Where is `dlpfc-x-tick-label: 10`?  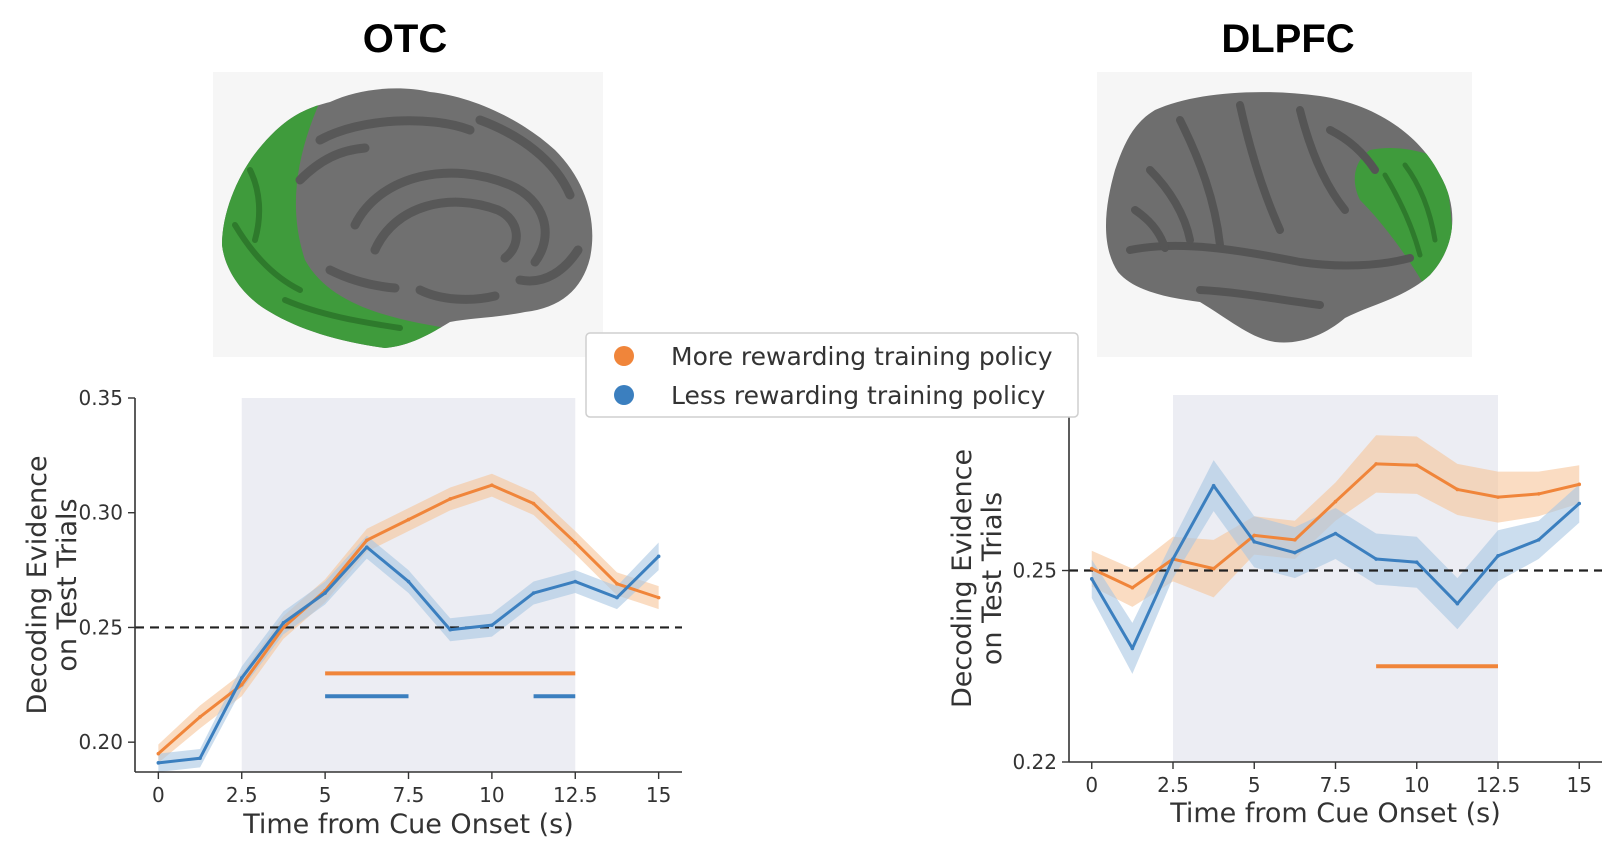
dlpfc-x-tick-label: 10 is located at coordinates (1416, 785).